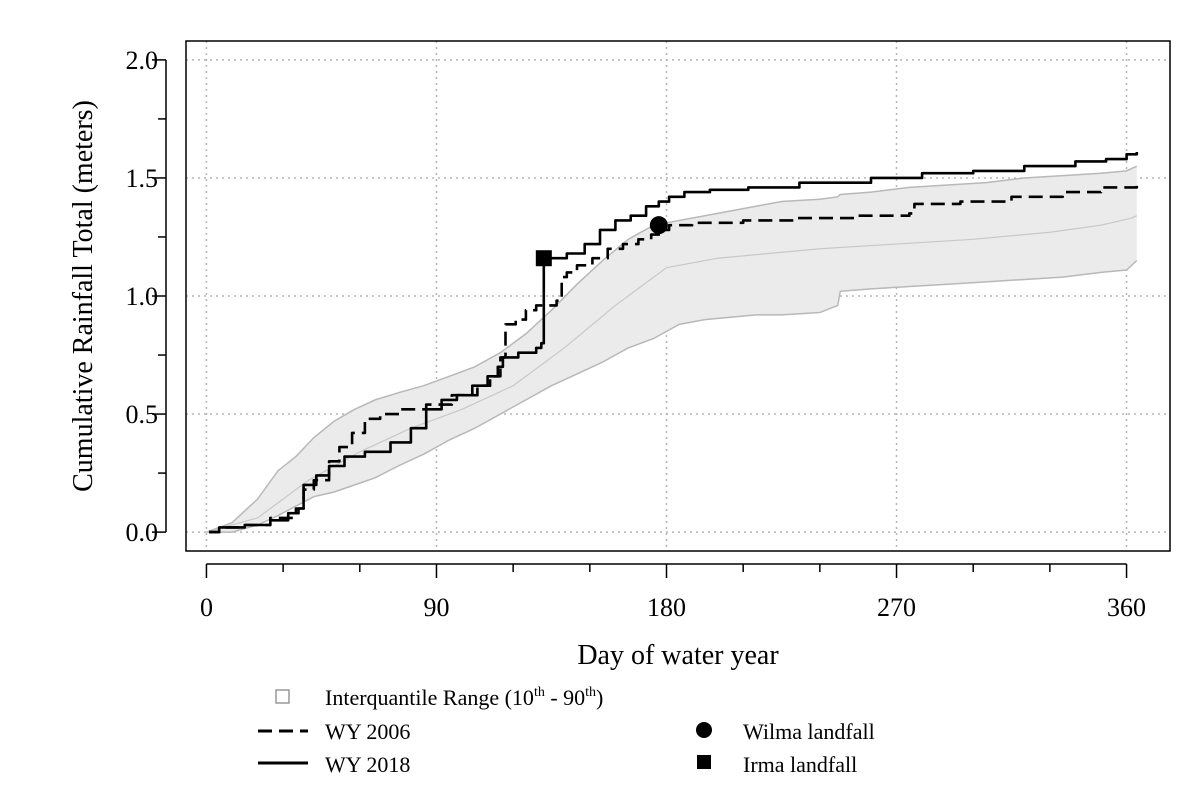 The height and width of the screenshot is (800, 1200). Describe the element at coordinates (206, 607) in the screenshot. I see `x-tick-label: 0` at that location.